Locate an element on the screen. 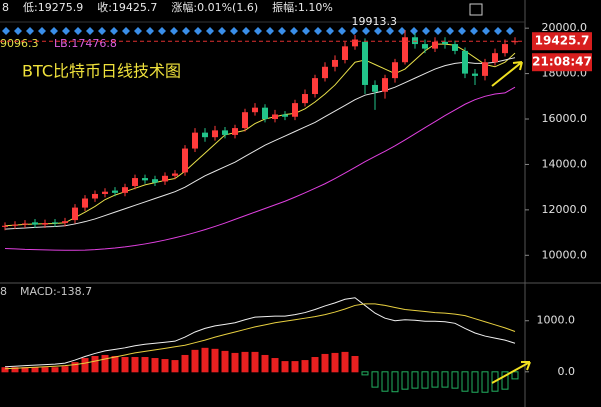  info-text: 8 is located at coordinates (5, 7).